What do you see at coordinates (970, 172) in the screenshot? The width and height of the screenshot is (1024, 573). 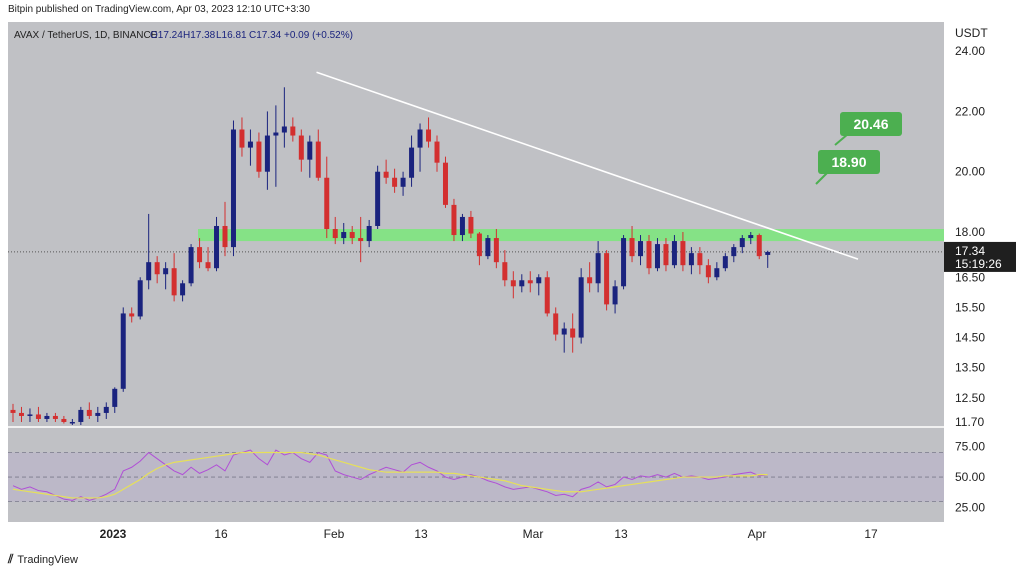 I see `price-tick: 20.00` at bounding box center [970, 172].